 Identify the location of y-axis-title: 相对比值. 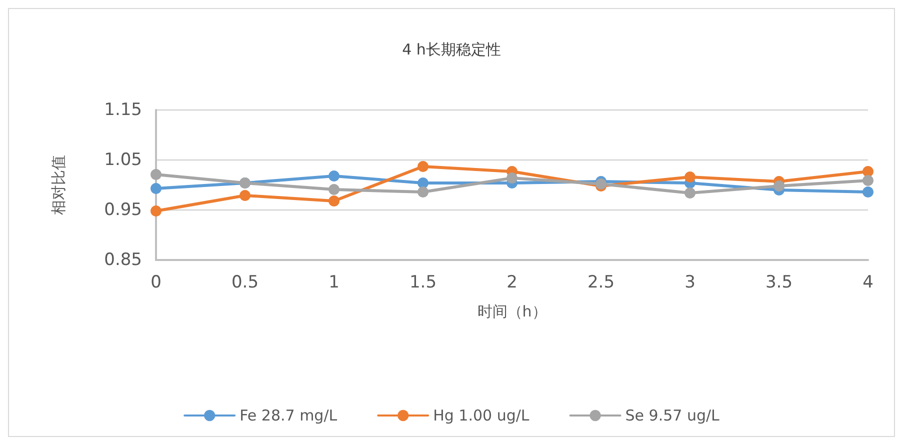
(59, 185).